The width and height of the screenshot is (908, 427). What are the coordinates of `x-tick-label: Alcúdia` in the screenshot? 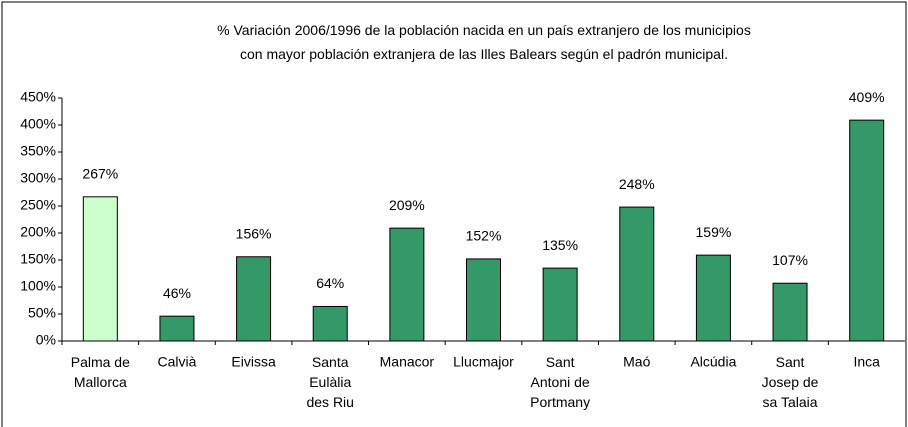 It's located at (713, 362).